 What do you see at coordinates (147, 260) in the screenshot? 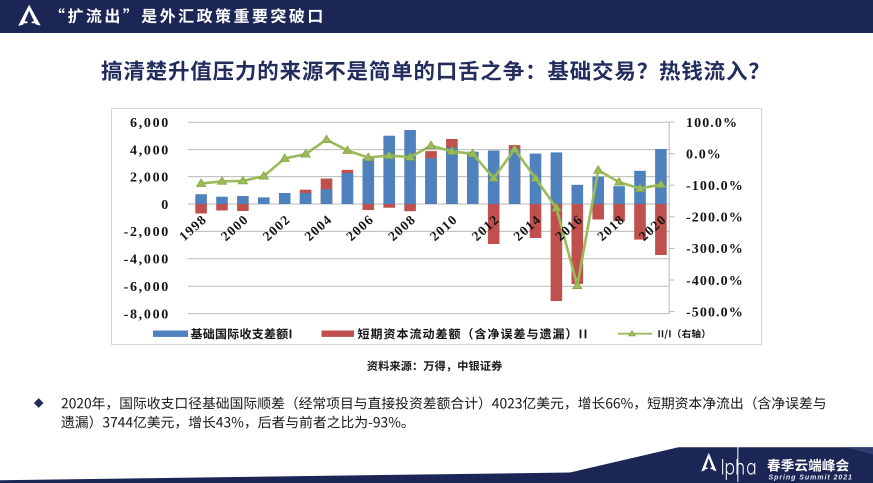
I see `svg-text: -4,000` at bounding box center [147, 260].